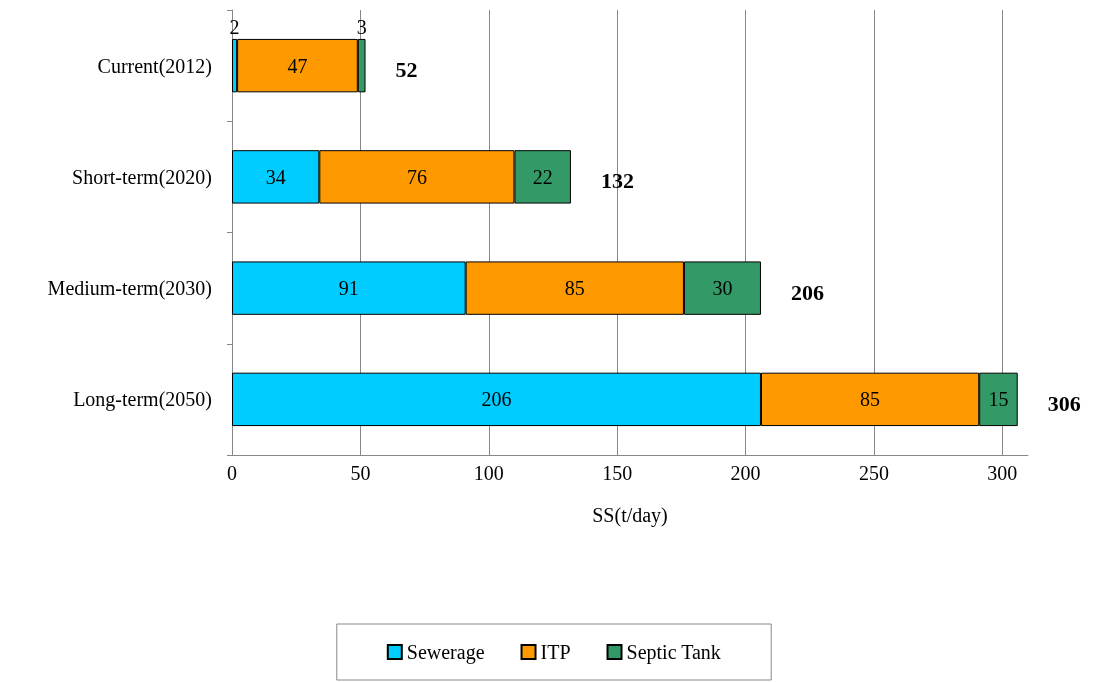 This screenshot has height=682, width=1108. I want to click on data-label: 15, so click(998, 399).